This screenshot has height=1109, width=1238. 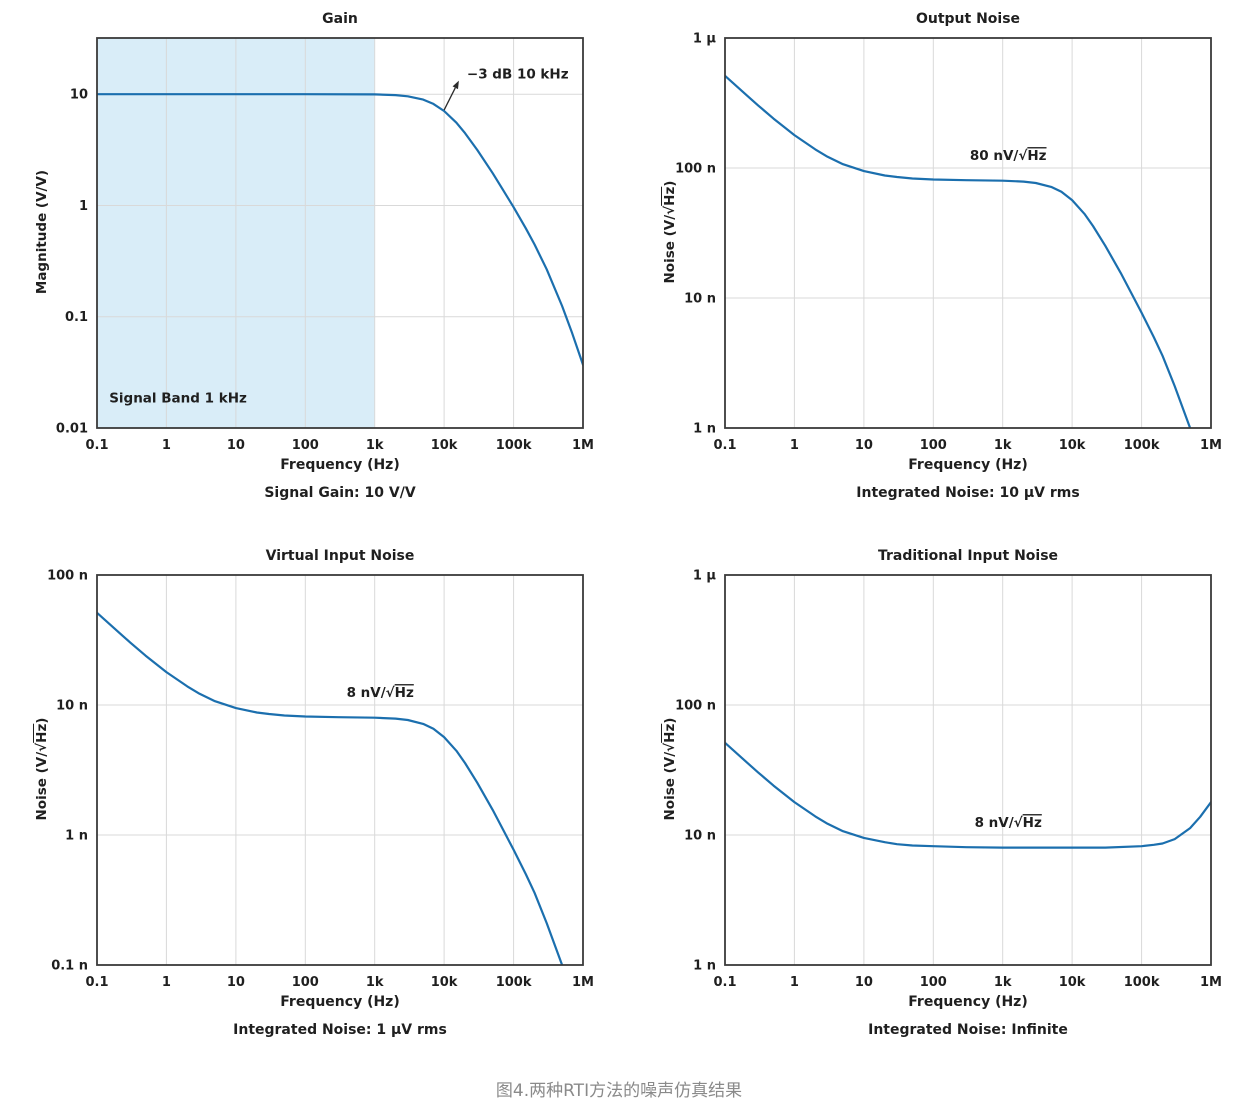 What do you see at coordinates (340, 556) in the screenshot?
I see `chart-title: Virtual Input Noise` at bounding box center [340, 556].